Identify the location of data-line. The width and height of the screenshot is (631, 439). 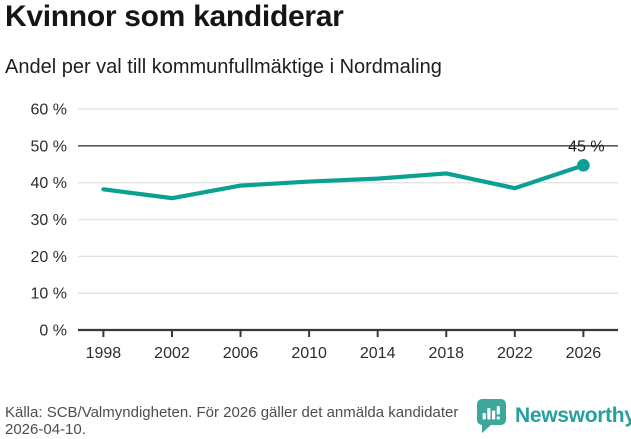
(343, 182).